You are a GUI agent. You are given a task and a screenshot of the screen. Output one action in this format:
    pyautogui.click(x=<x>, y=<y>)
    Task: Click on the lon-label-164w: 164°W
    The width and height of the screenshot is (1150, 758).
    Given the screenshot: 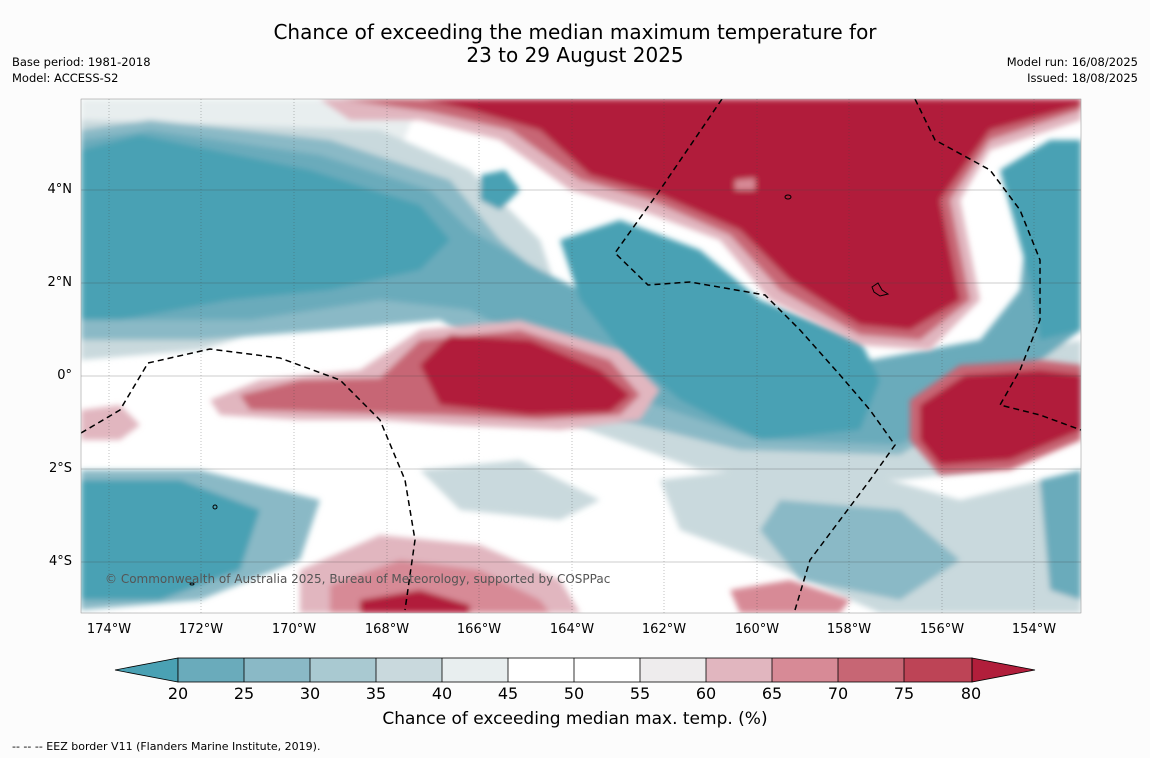 What is the action you would take?
    pyautogui.click(x=572, y=629)
    